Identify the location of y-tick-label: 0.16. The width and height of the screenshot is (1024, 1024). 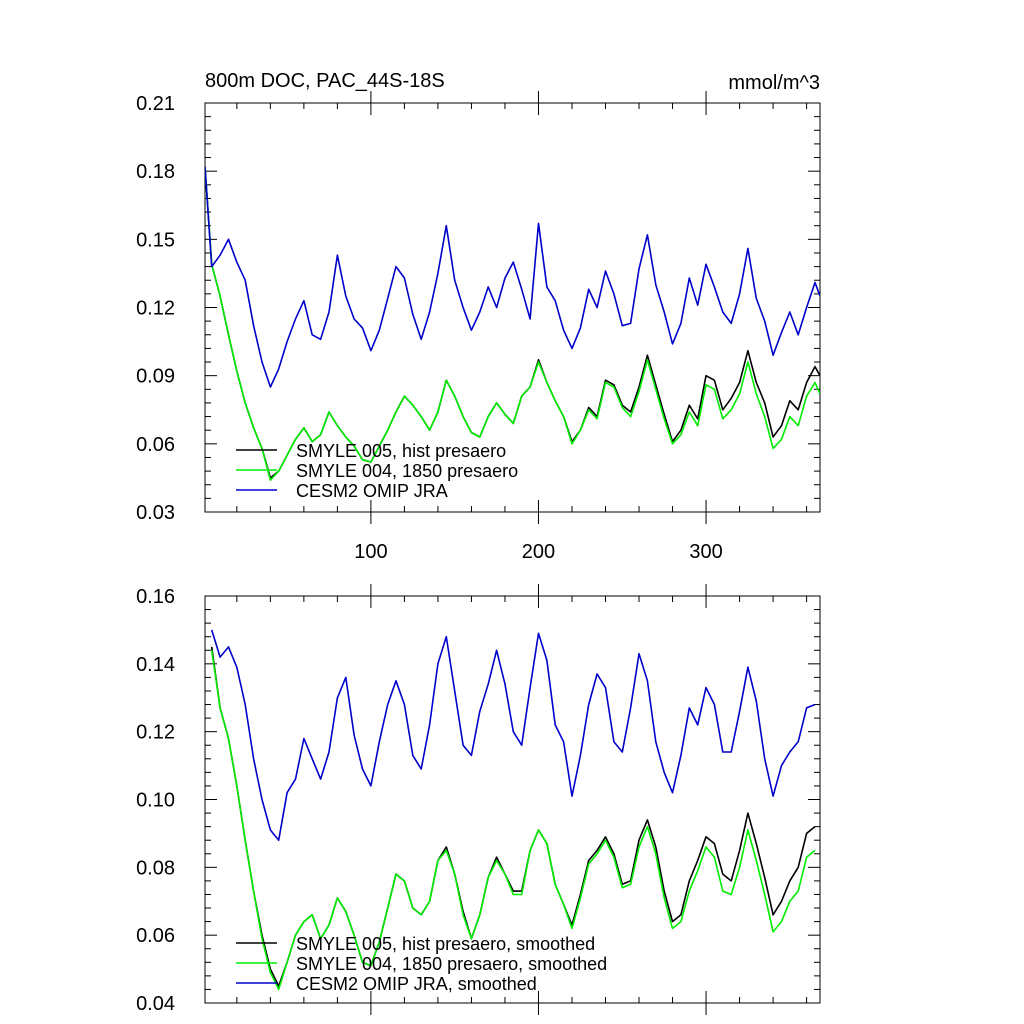
(155, 597).